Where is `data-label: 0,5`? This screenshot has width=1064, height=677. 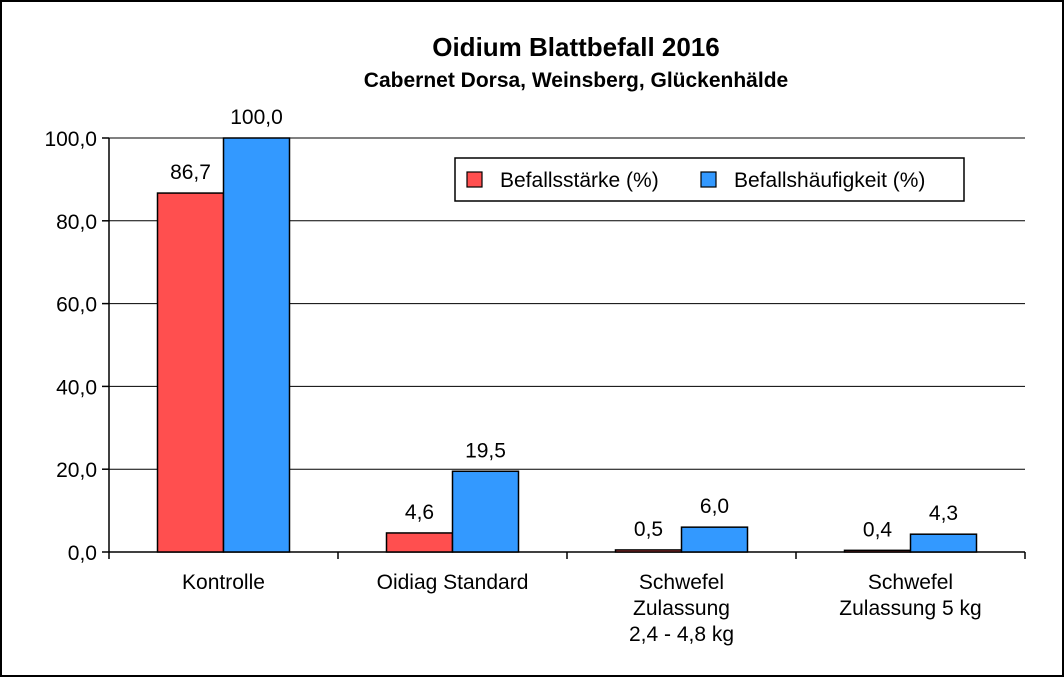
data-label: 0,5 is located at coordinates (648, 529).